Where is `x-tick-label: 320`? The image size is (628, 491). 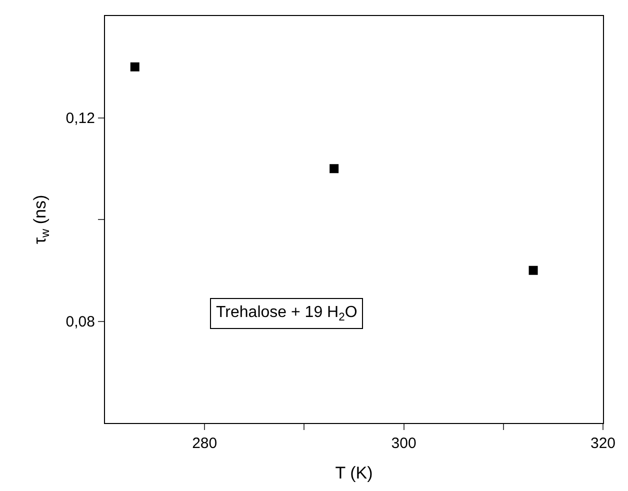 x-tick-label: 320 is located at coordinates (603, 443).